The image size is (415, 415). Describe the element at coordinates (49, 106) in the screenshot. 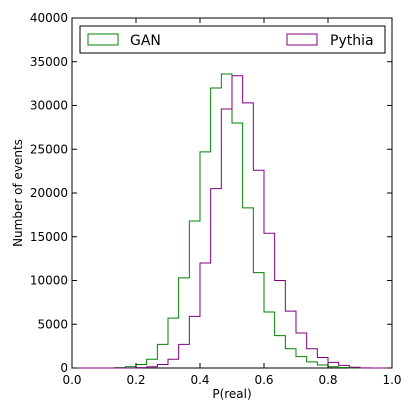

I see `y-tick-label: 30000` at that location.